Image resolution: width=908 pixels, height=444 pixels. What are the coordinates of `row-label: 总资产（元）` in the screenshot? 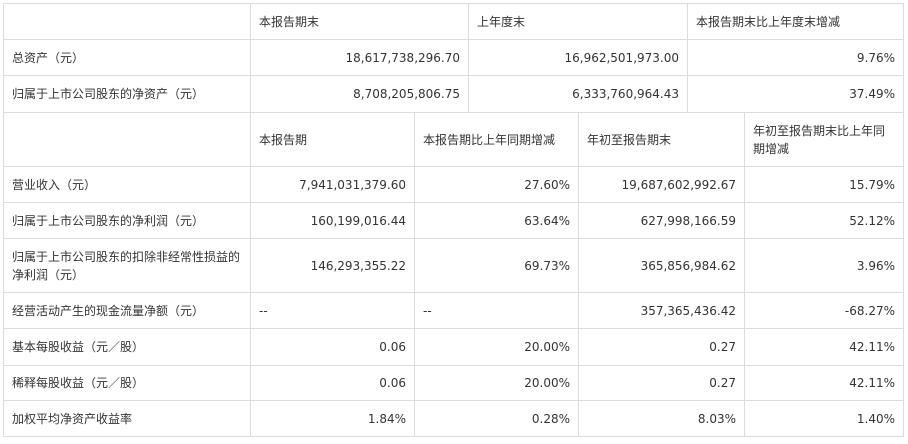 It's located at (127, 57).